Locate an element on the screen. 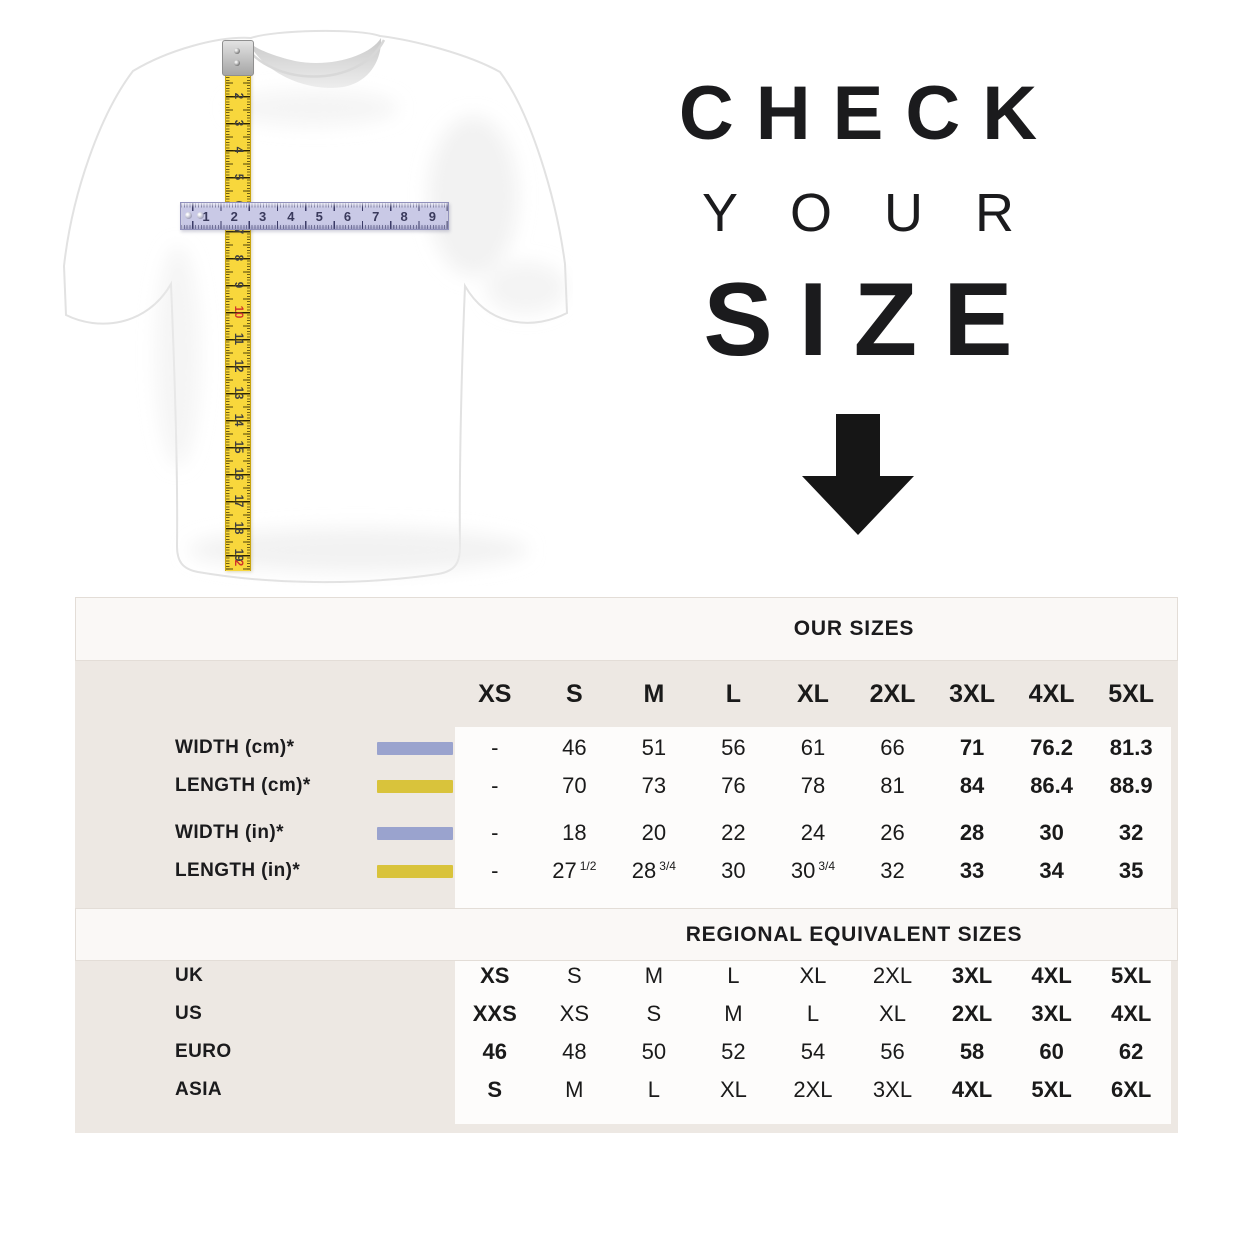 The image size is (1251, 1251). size-column-header: 5XL is located at coordinates (1131, 693).